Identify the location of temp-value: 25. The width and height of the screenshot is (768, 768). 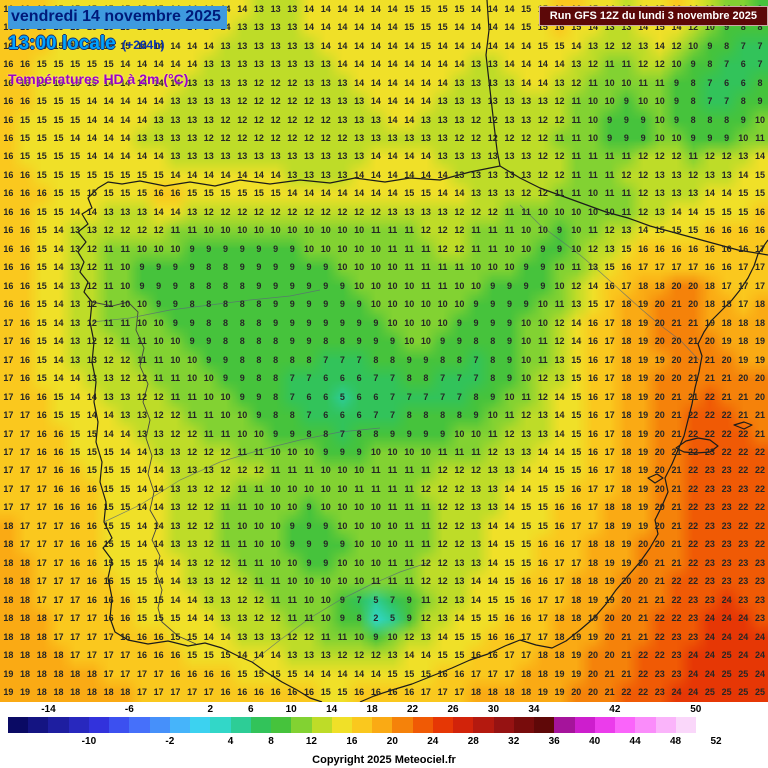
(726, 692).